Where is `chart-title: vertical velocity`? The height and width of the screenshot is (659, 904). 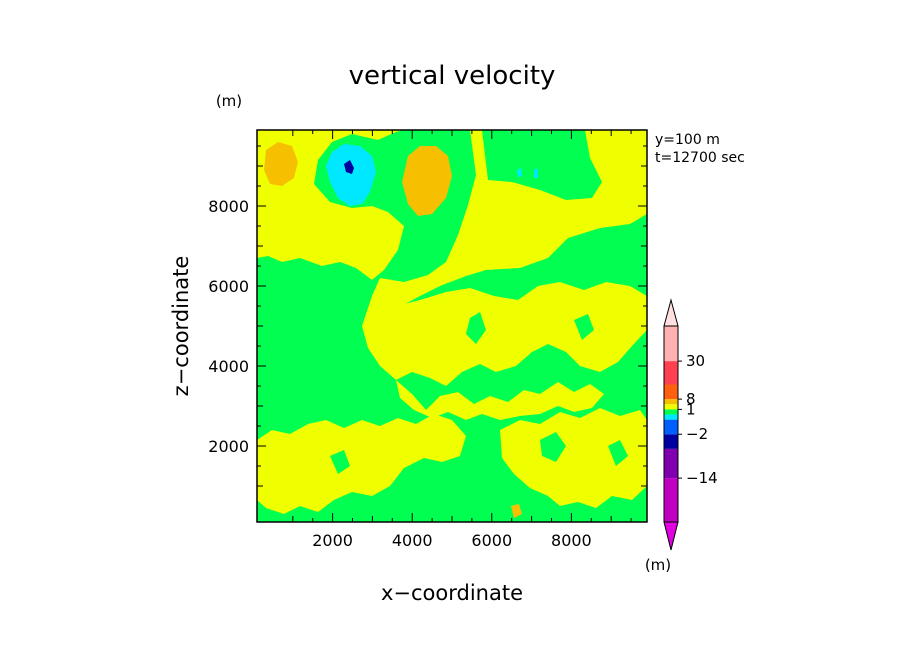 chart-title: vertical velocity is located at coordinates (452, 76).